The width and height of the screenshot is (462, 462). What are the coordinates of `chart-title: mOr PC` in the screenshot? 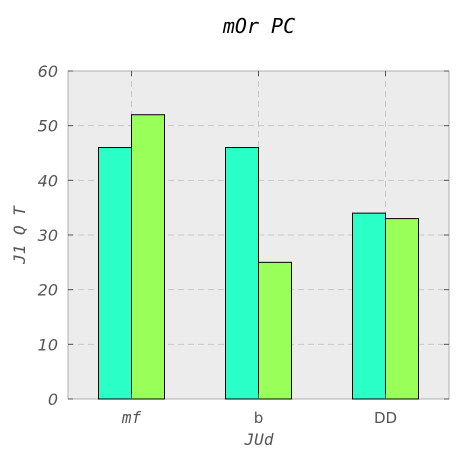 It's located at (258, 26).